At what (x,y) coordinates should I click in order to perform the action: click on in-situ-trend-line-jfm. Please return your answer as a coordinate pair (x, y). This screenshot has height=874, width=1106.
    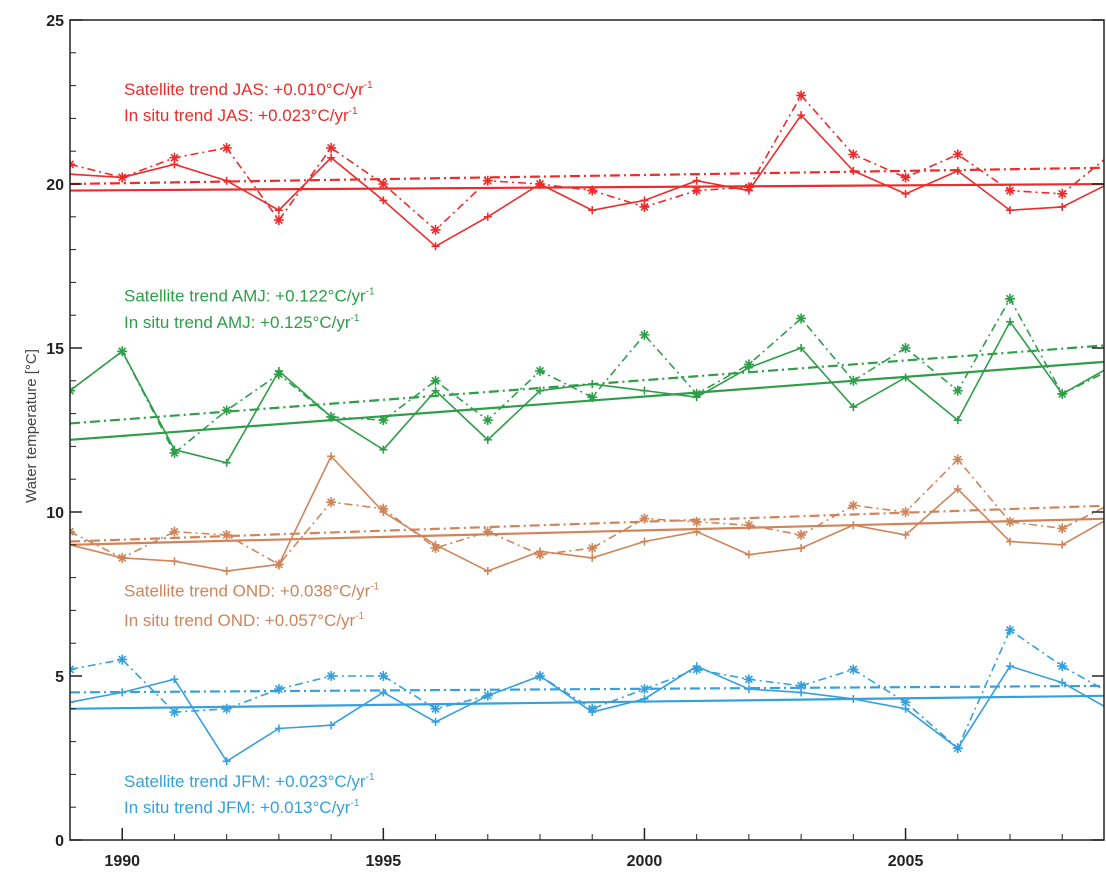
    Looking at the image, I should click on (587, 689).